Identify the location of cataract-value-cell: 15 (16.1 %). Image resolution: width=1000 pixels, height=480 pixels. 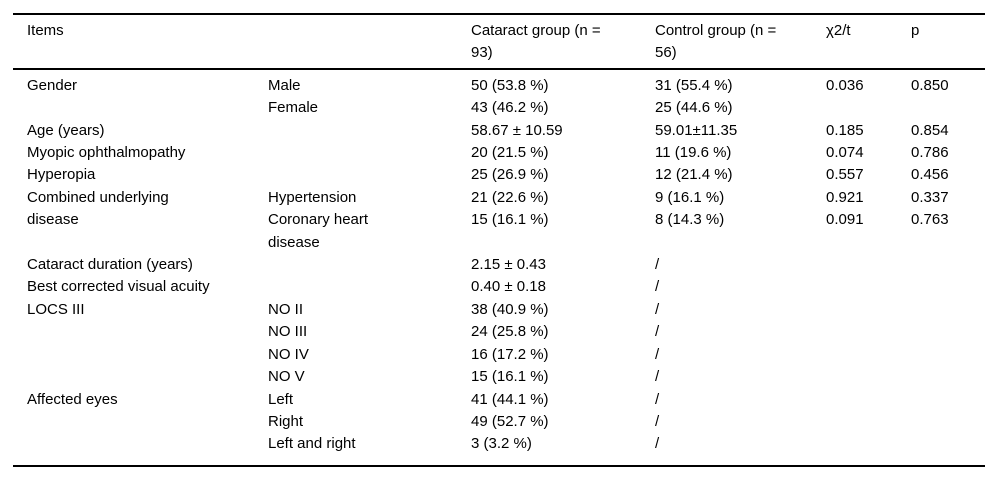
(510, 220).